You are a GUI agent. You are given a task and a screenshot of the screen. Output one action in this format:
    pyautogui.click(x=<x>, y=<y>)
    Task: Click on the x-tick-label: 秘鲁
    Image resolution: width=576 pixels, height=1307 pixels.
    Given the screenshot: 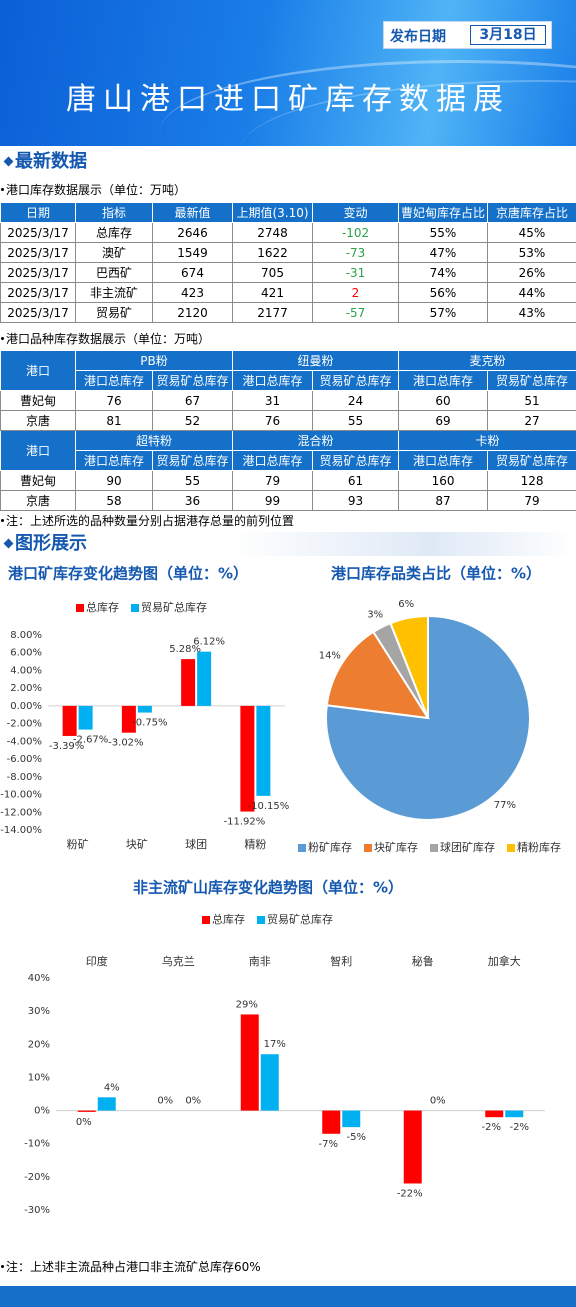 What is the action you would take?
    pyautogui.click(x=423, y=961)
    